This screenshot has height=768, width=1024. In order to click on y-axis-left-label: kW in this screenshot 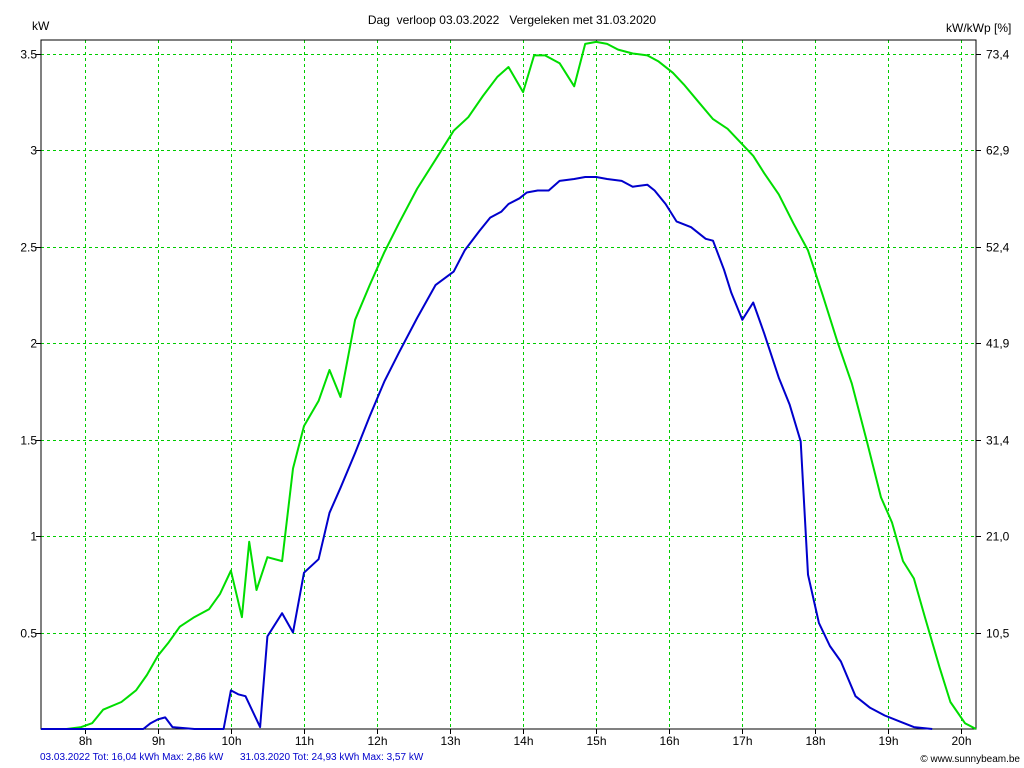, I will do `click(41, 26)`.